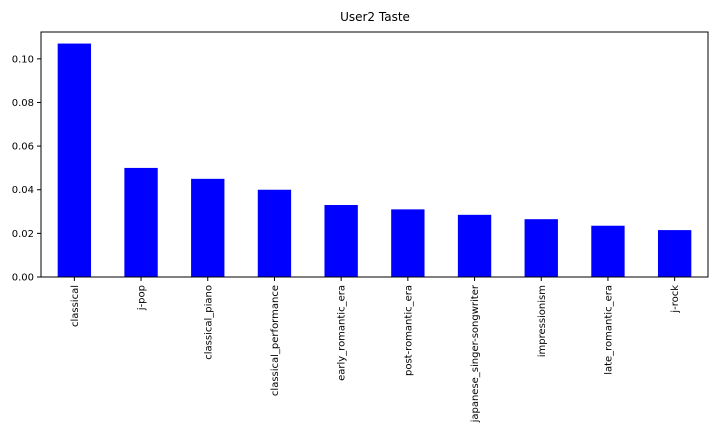 The height and width of the screenshot is (432, 720). Describe the element at coordinates (275, 340) in the screenshot. I see `x-tick-label: classical_performance` at that location.